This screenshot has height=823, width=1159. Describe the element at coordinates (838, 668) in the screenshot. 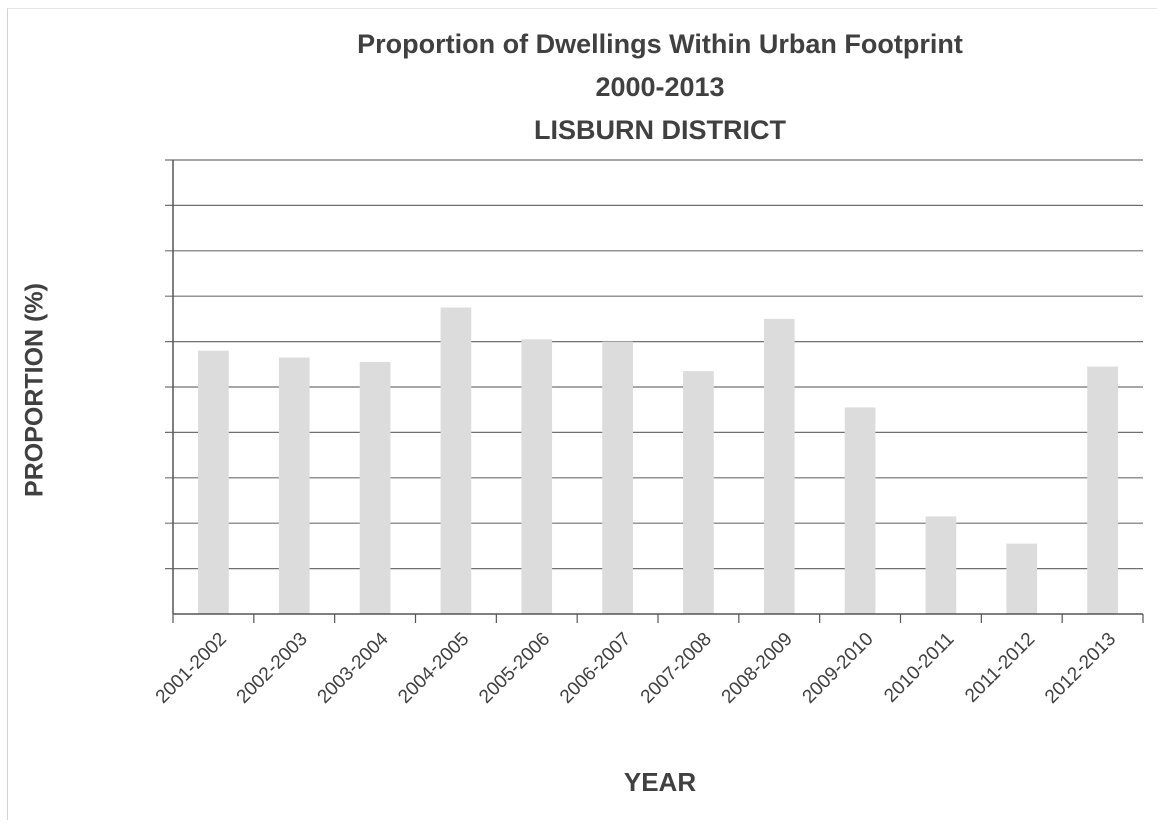

I see `x-tick-label: 2009-2010` at that location.